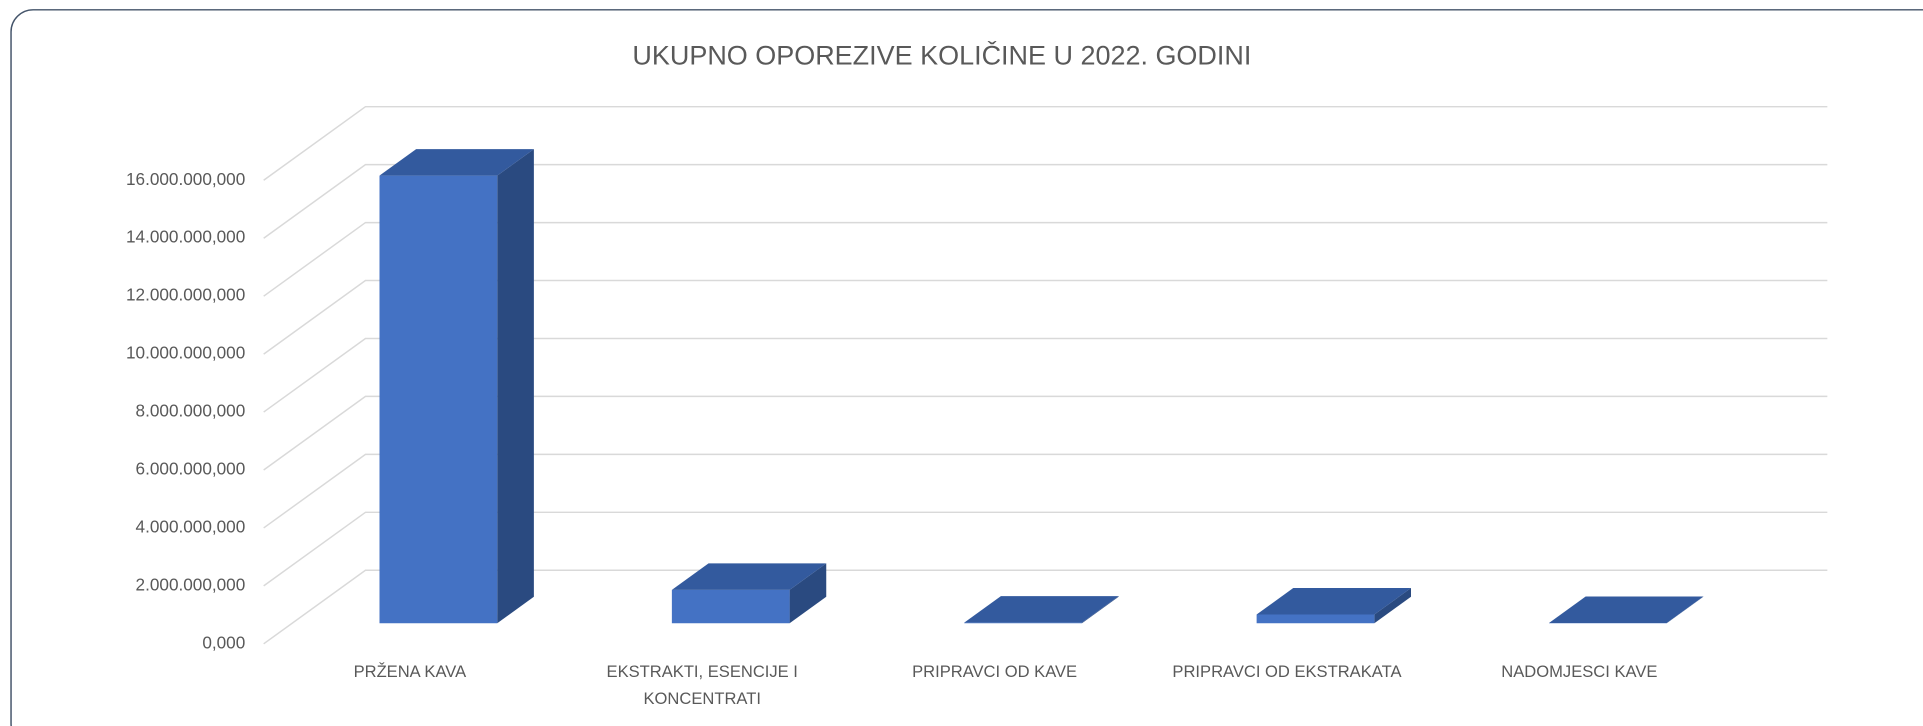 This screenshot has height=726, width=1923. I want to click on x-tick-label: NADOMJESCI KAVE, so click(1579, 671).